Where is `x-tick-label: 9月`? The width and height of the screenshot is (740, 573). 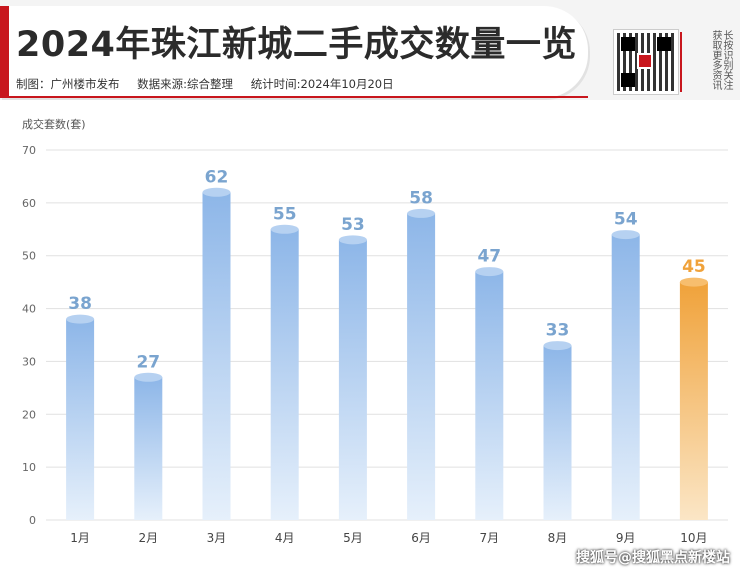
x-tick-label: 9月 is located at coordinates (626, 538).